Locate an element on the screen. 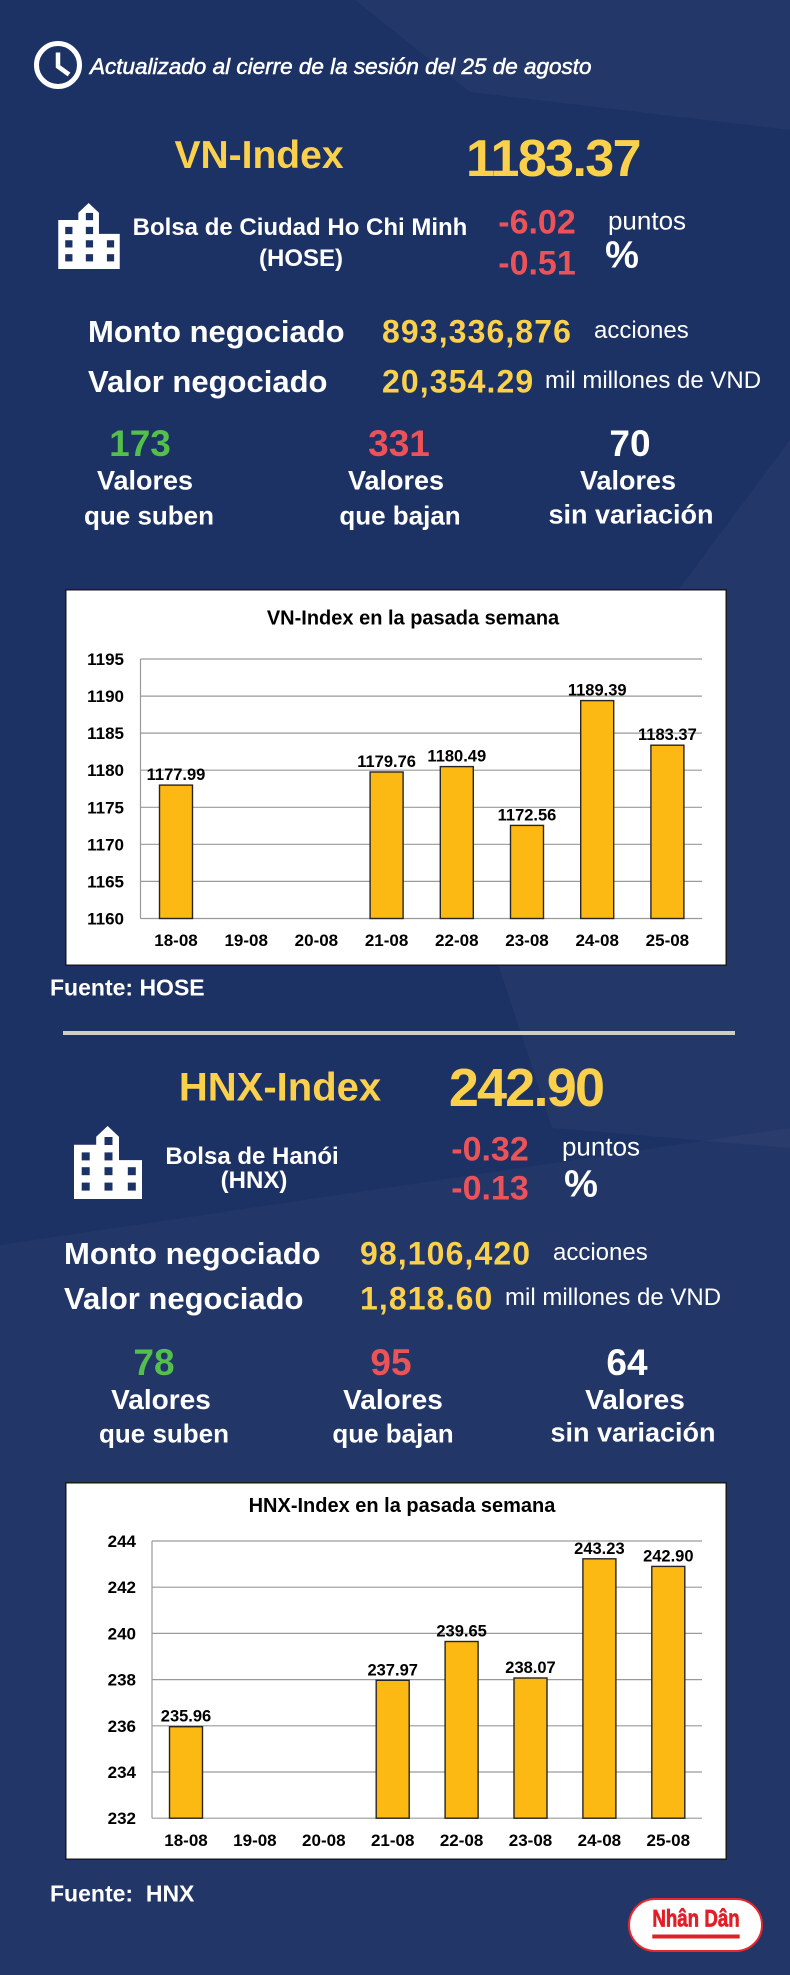  svg-text: VN-Index en la pasada semana is located at coordinates (413, 619).